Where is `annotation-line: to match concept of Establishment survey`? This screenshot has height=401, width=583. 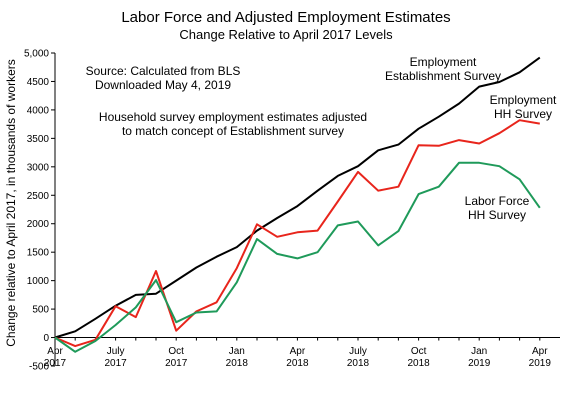
annotation-line: to match concept of Establishment survey is located at coordinates (233, 131).